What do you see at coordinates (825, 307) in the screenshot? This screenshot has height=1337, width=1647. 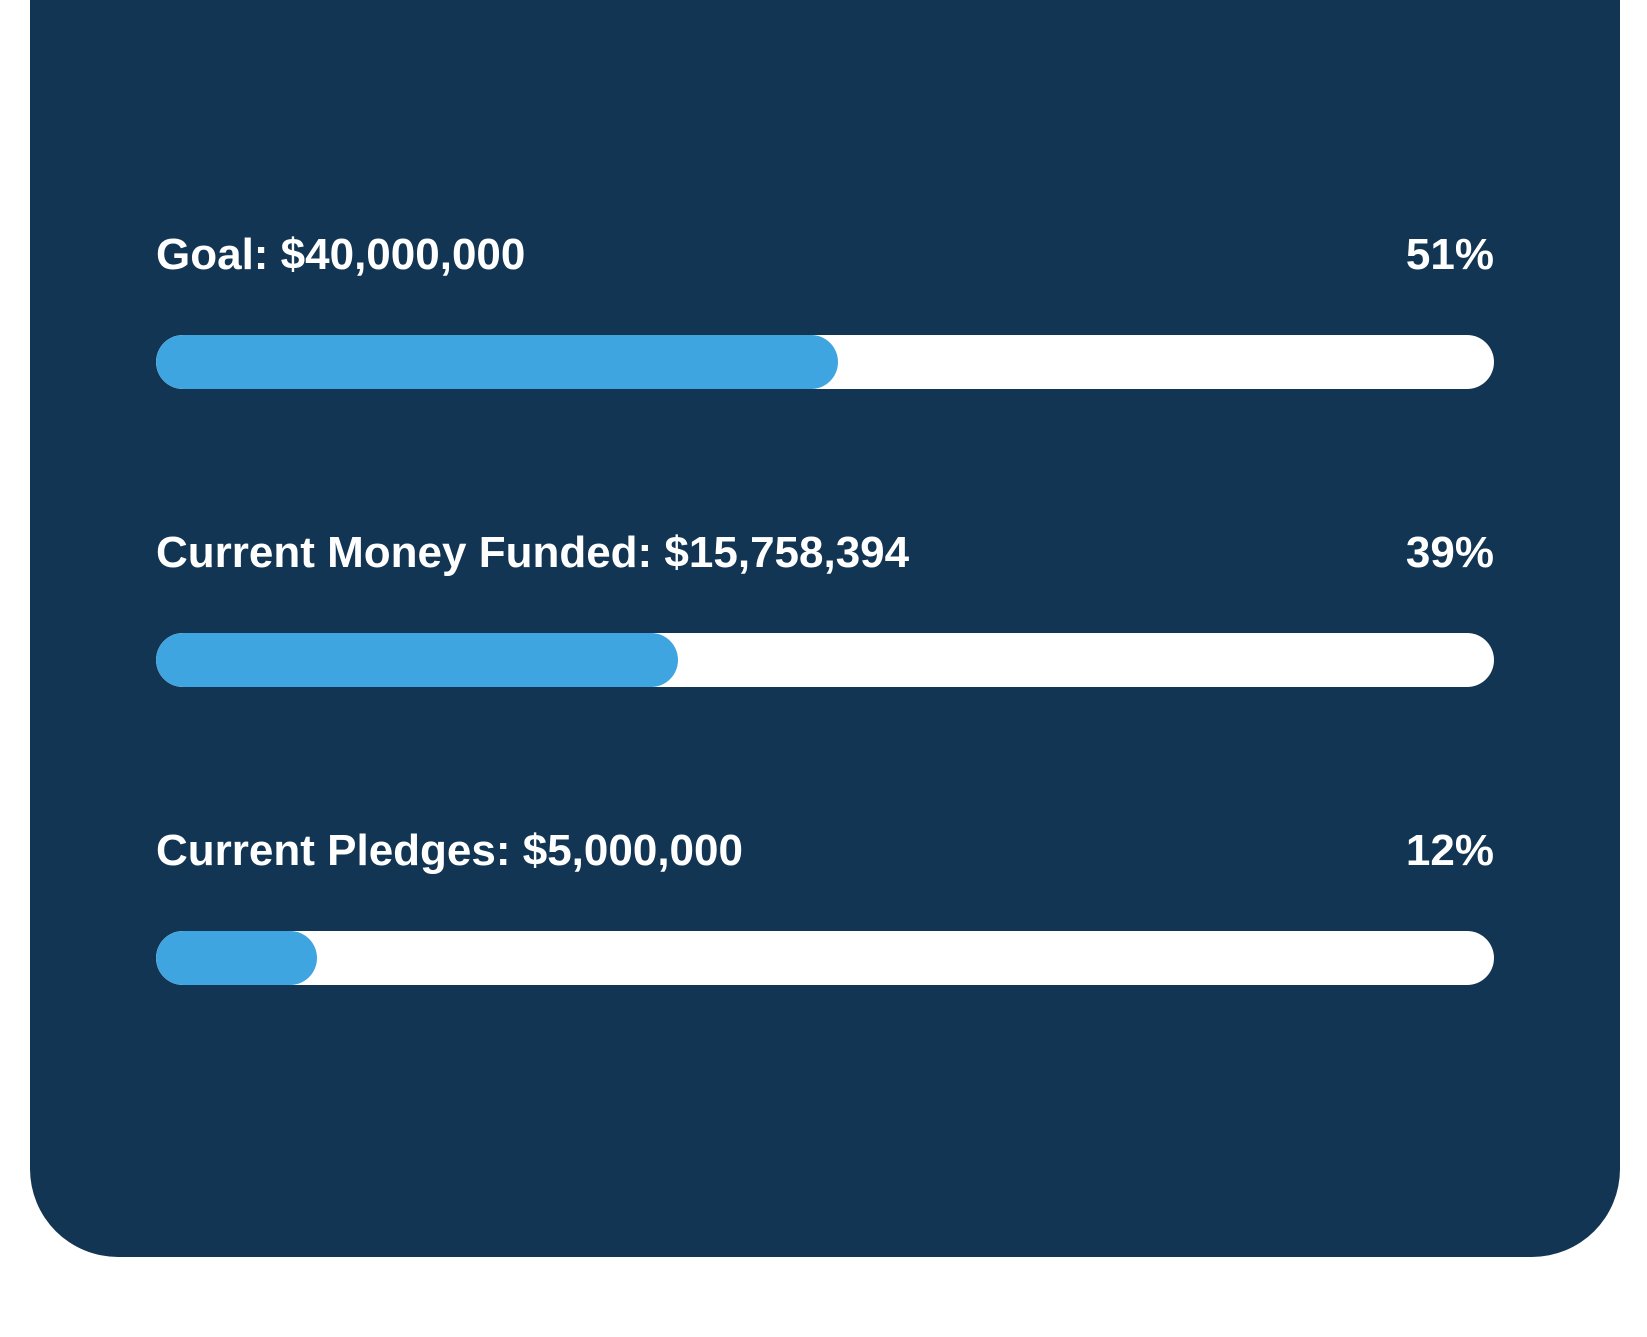 I see `progress-item-goal: Goal: $40,000,000 51%` at bounding box center [825, 307].